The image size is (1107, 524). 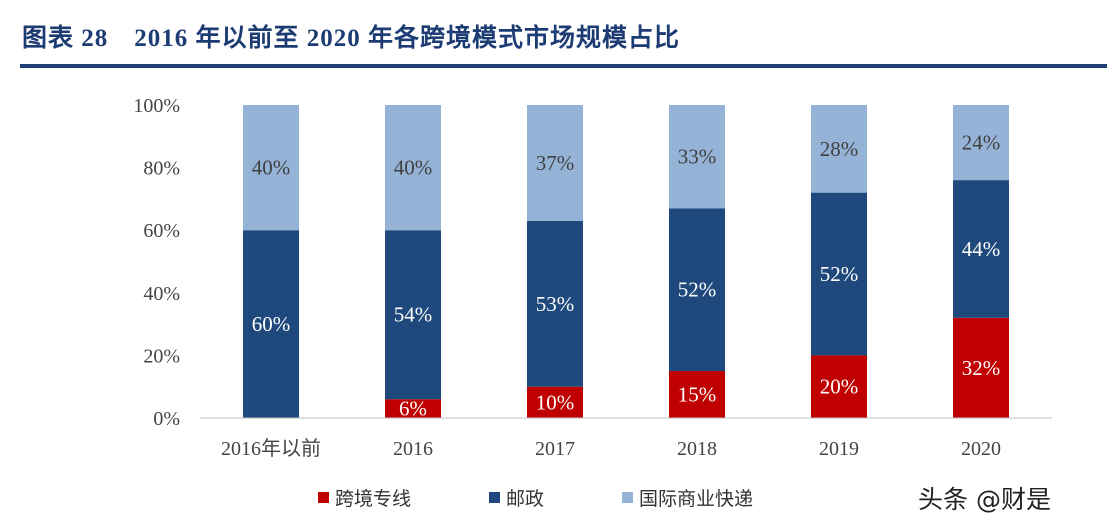 I want to click on legend: 跨境专线 邮政 国际商业快递, so click(x=574, y=497).